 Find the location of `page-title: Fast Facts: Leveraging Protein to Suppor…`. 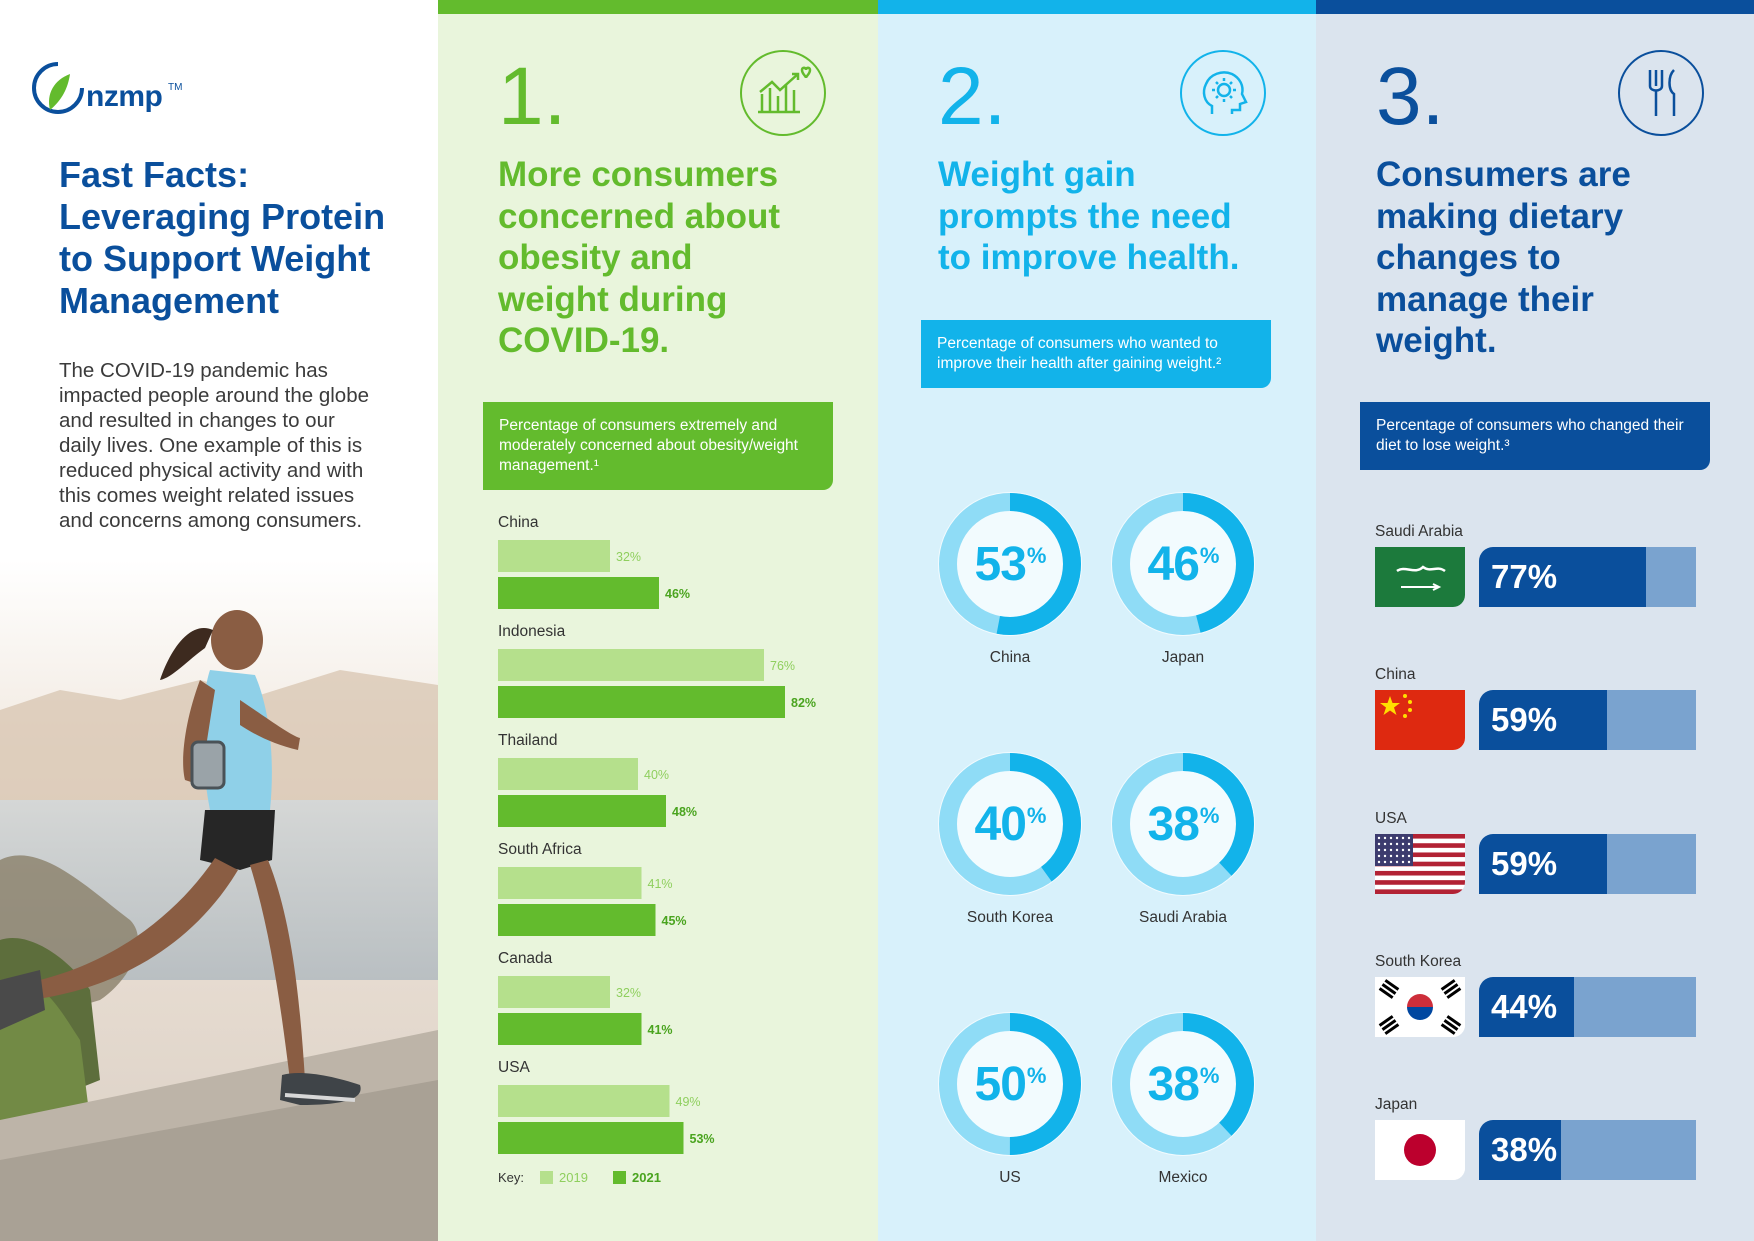

page-title: Fast Facts: Leveraging Protein to Suppor… is located at coordinates (244, 238).